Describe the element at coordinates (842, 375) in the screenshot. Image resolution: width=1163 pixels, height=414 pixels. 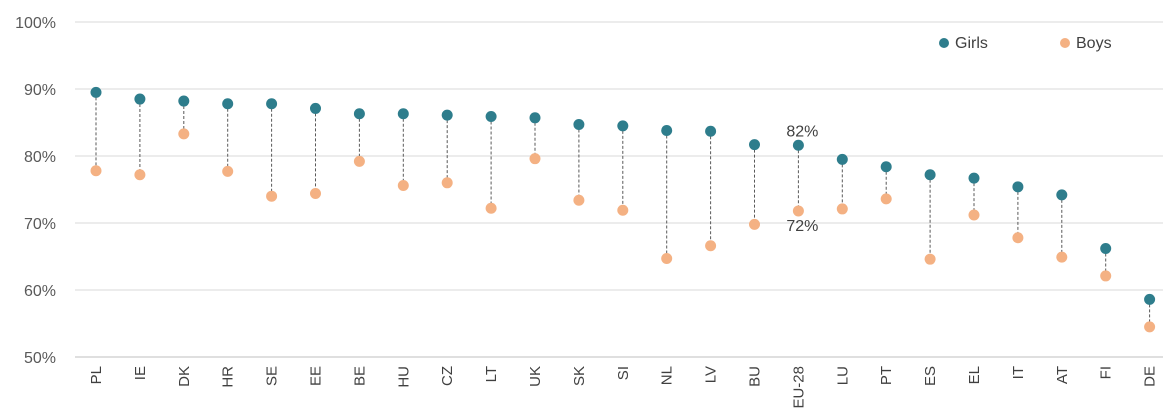
I see `x-tick-label: LU` at that location.